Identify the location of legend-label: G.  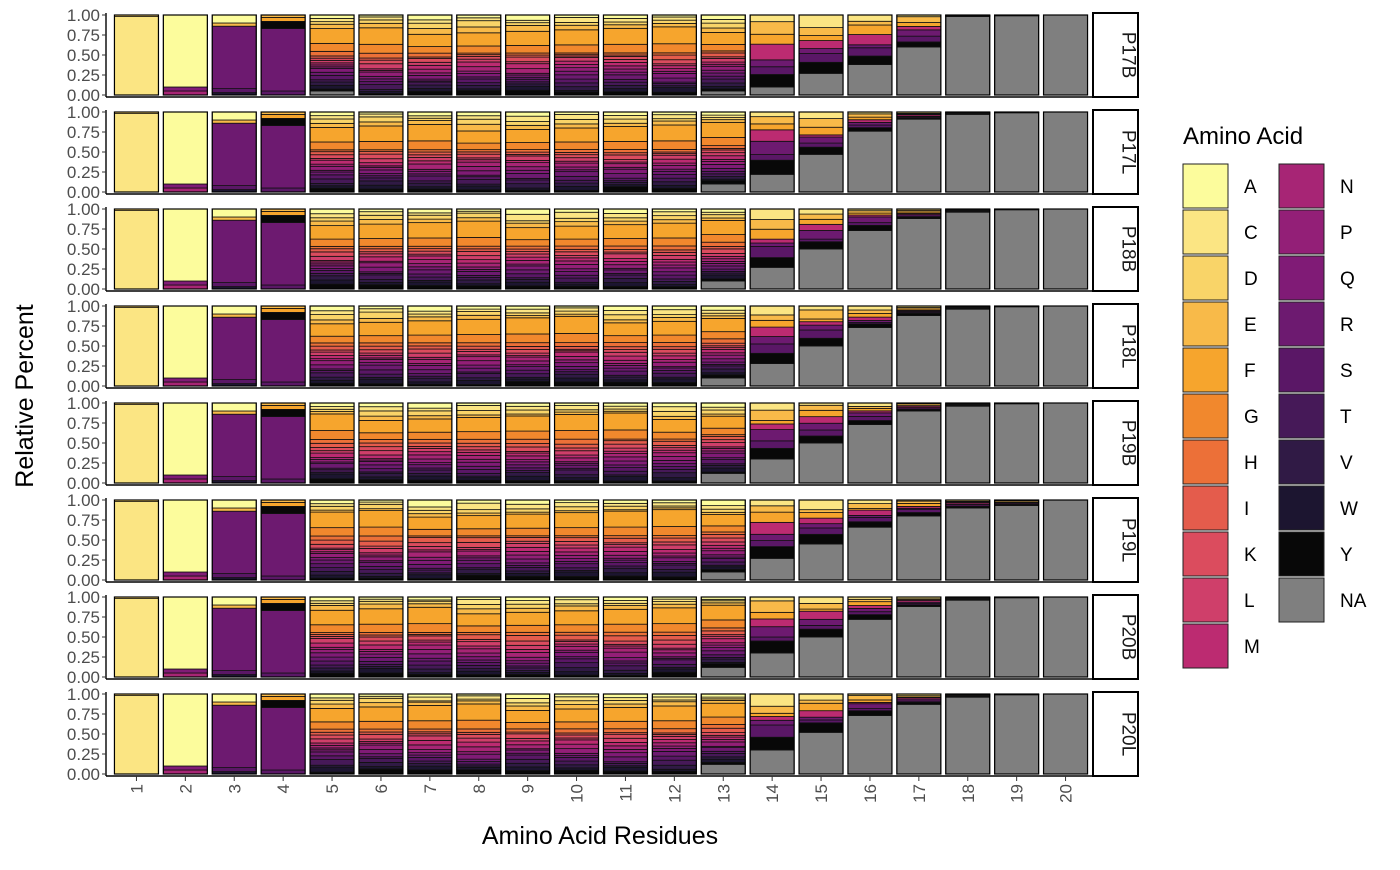
(1251, 417).